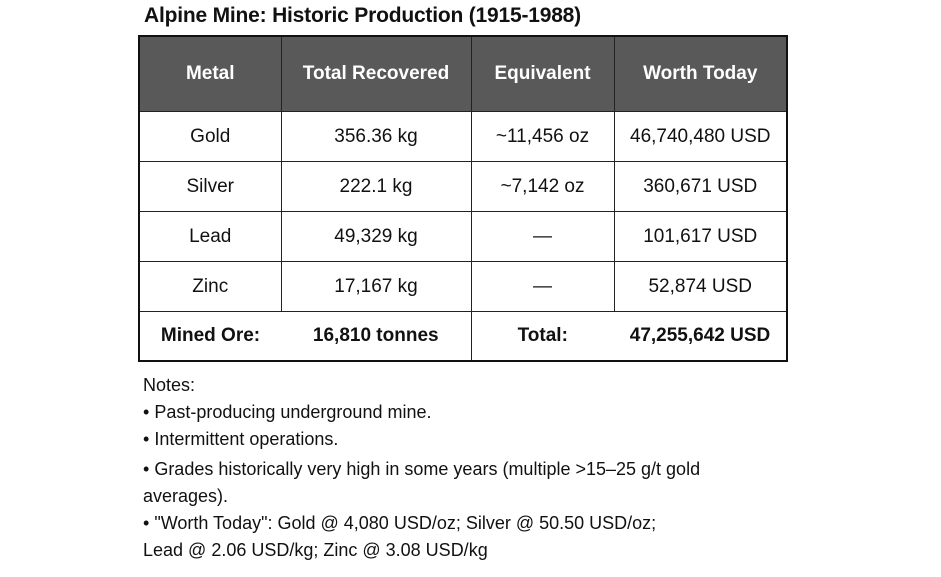 The image size is (941, 577). I want to click on cell-equivalent: ~11,456 oz, so click(542, 136).